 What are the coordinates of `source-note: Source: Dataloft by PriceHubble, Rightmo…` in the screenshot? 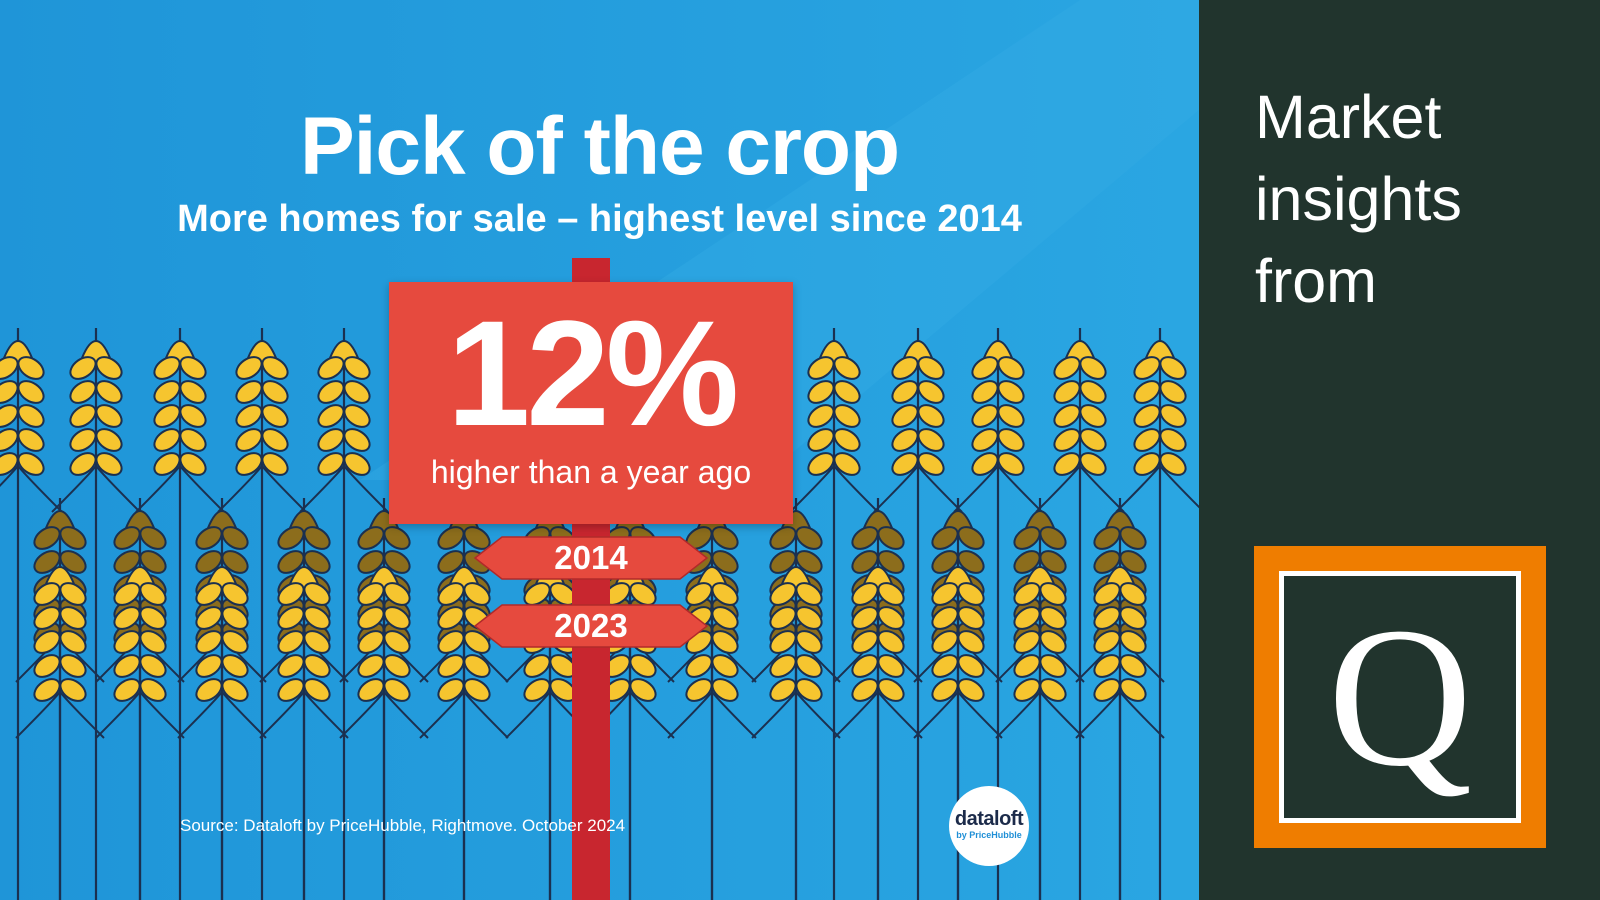 It's located at (403, 825).